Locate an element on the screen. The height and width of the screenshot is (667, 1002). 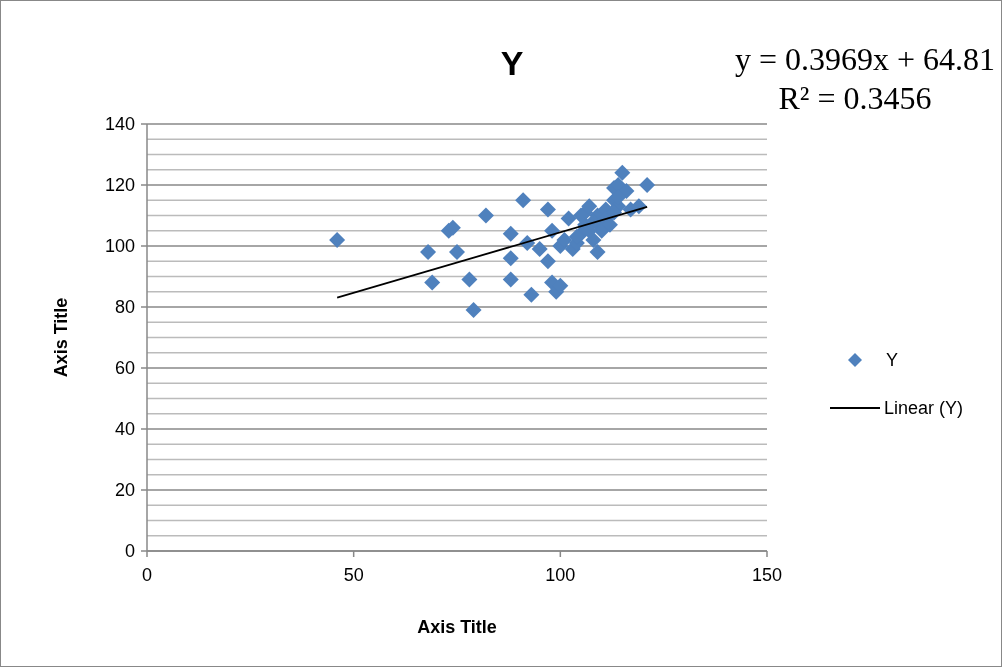
legend-label: Linear (Y) is located at coordinates (924, 408).